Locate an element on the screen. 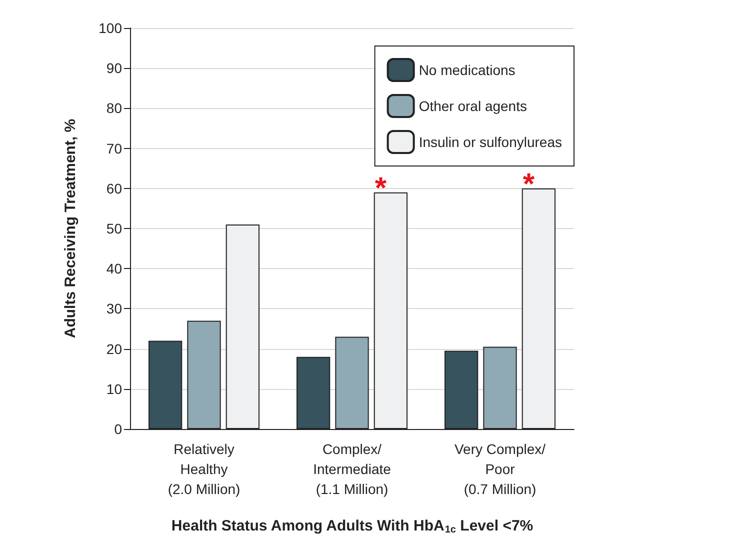 The image size is (734, 540). y-tick-label: 70 is located at coordinates (114, 148).